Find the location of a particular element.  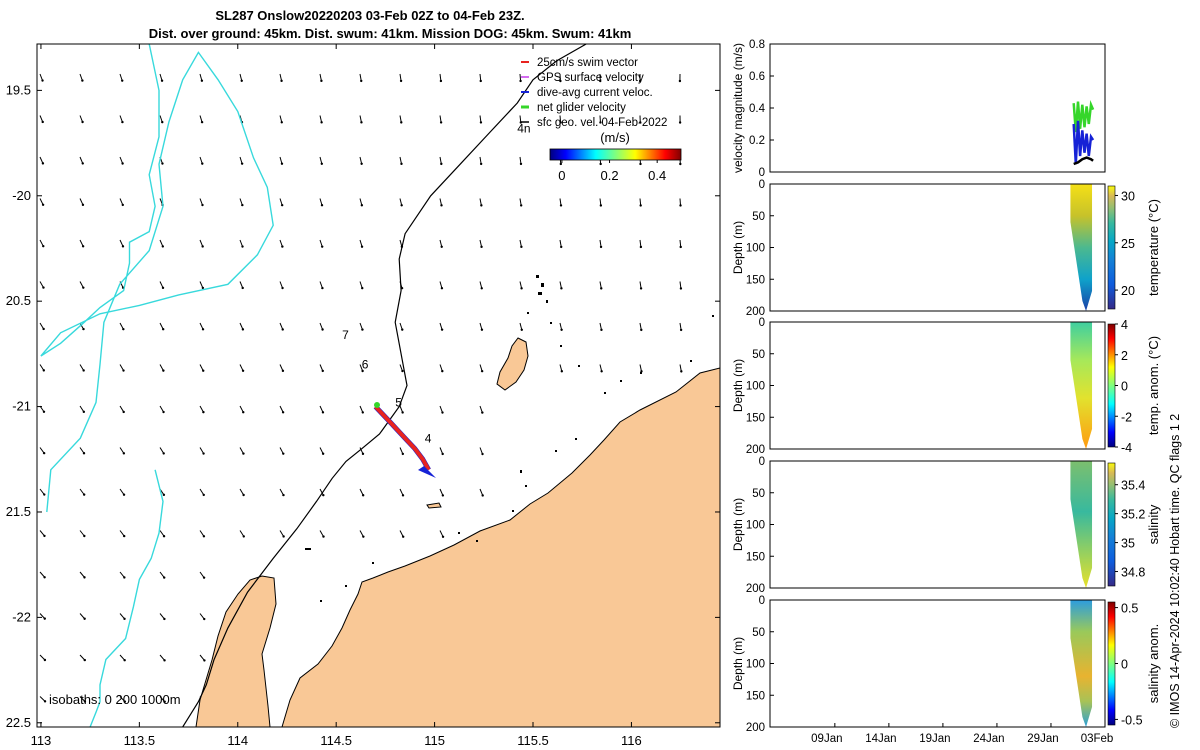

ytick-label: 100 is located at coordinates (755, 526).